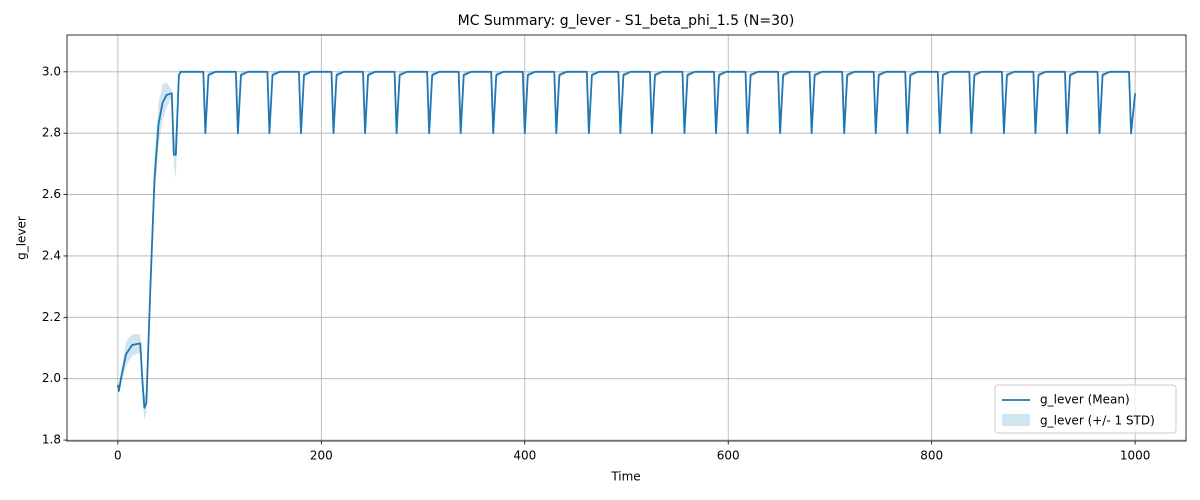 This screenshot has height=500, width=1200. I want to click on y-tick-label: 2.0, so click(51, 378).